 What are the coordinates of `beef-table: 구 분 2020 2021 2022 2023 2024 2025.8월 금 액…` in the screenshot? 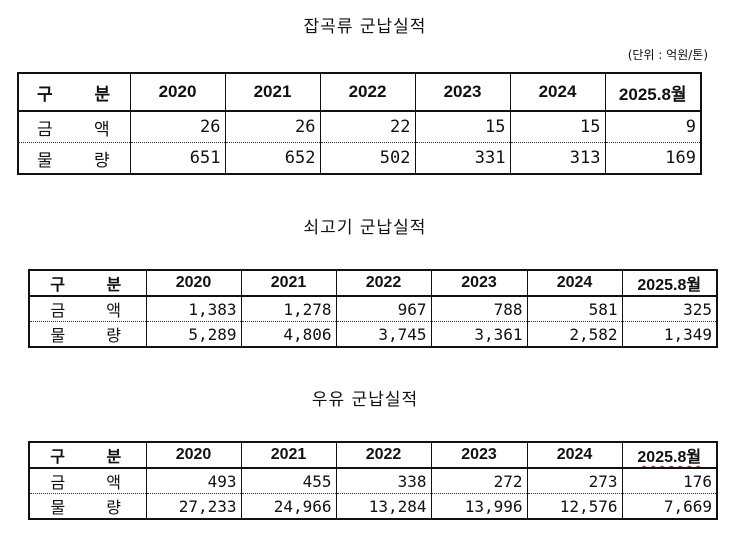 It's located at (373, 308).